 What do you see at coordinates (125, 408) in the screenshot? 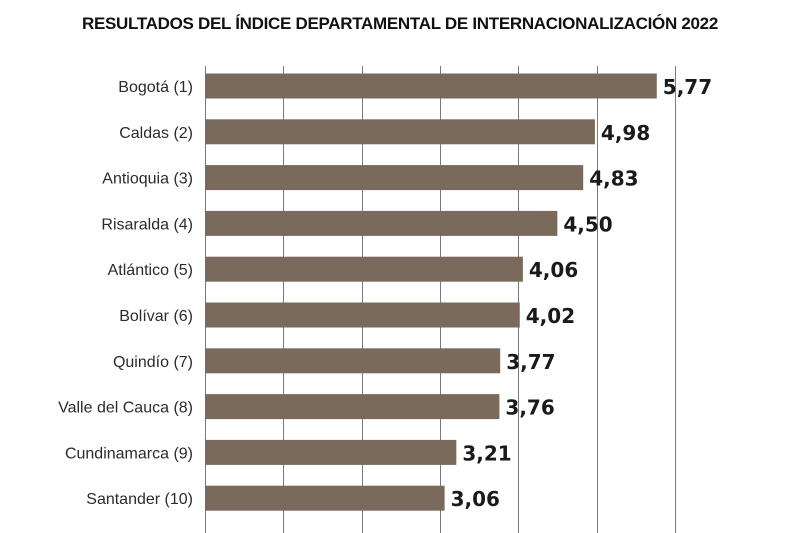
I see `category-label-7: Valle del Cauca (8)` at bounding box center [125, 408].